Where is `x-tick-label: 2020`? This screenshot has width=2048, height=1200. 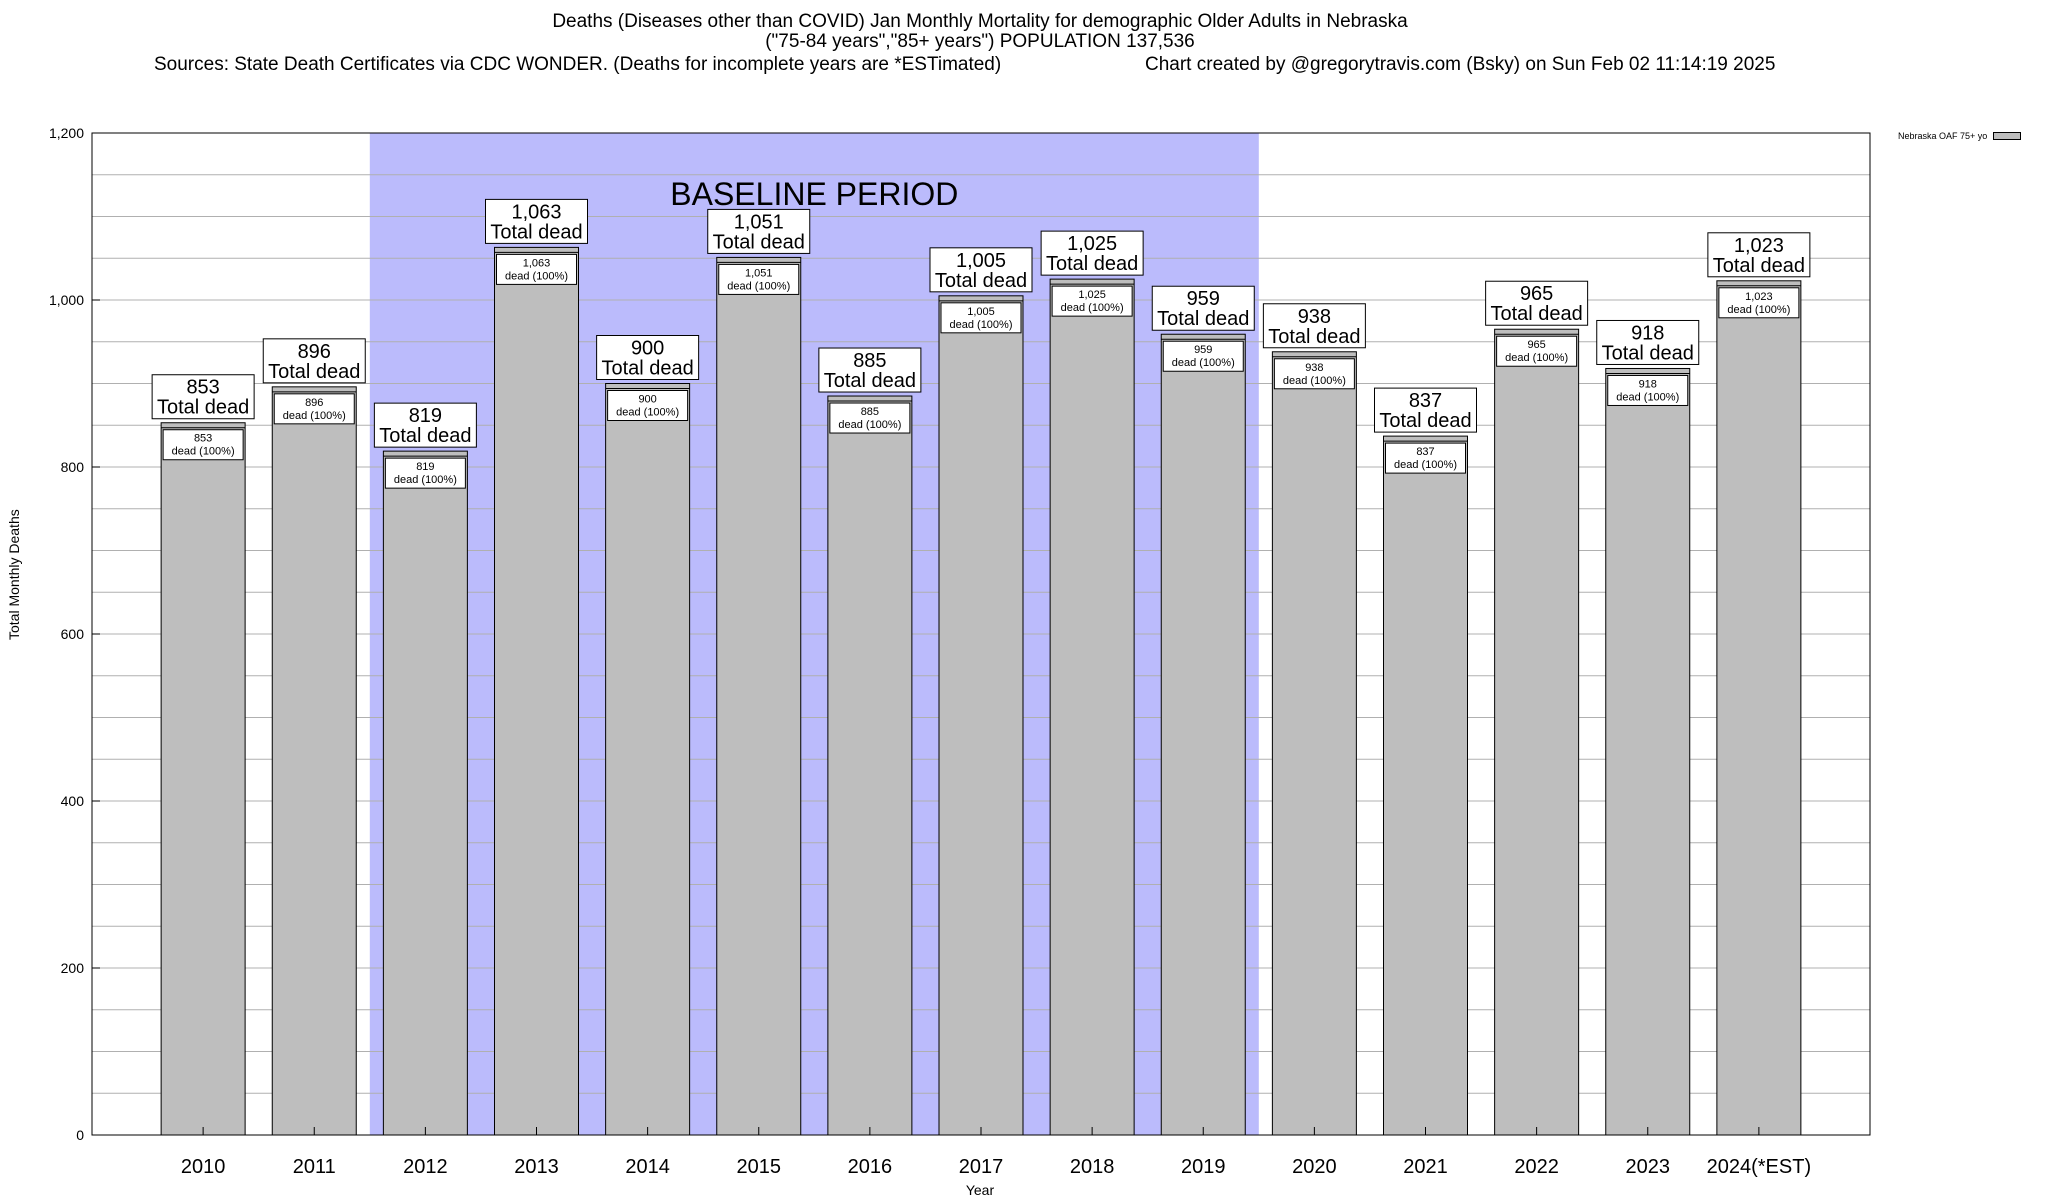
x-tick-label: 2020 is located at coordinates (1314, 1167).